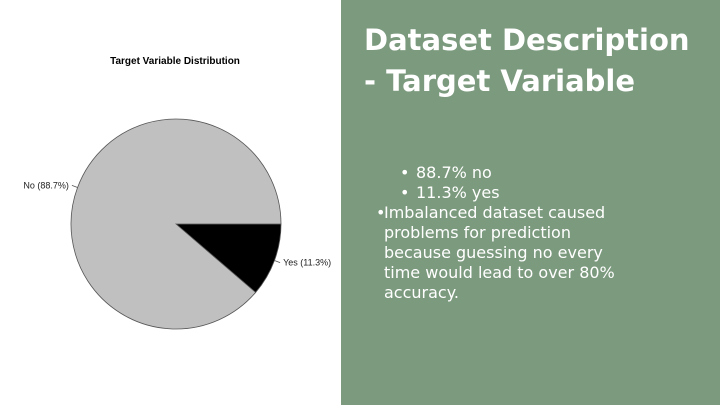 This screenshot has height=405, width=720. What do you see at coordinates (307, 263) in the screenshot?
I see `pie-label-yes: Yes (11.3%)` at bounding box center [307, 263].